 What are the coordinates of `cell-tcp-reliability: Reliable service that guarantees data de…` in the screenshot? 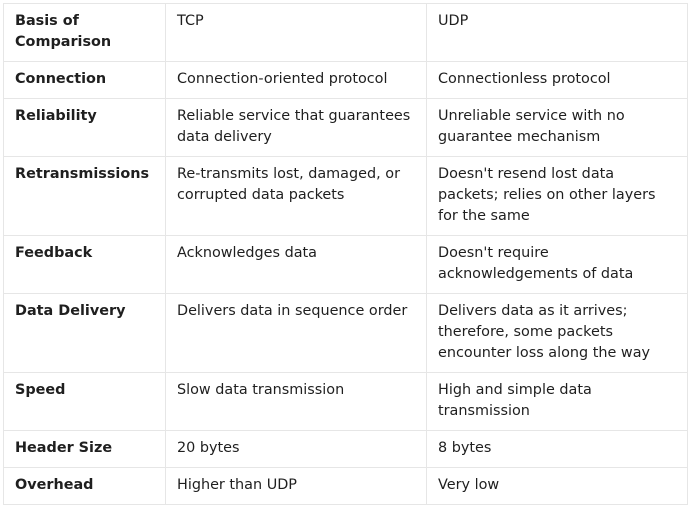 It's located at (296, 127).